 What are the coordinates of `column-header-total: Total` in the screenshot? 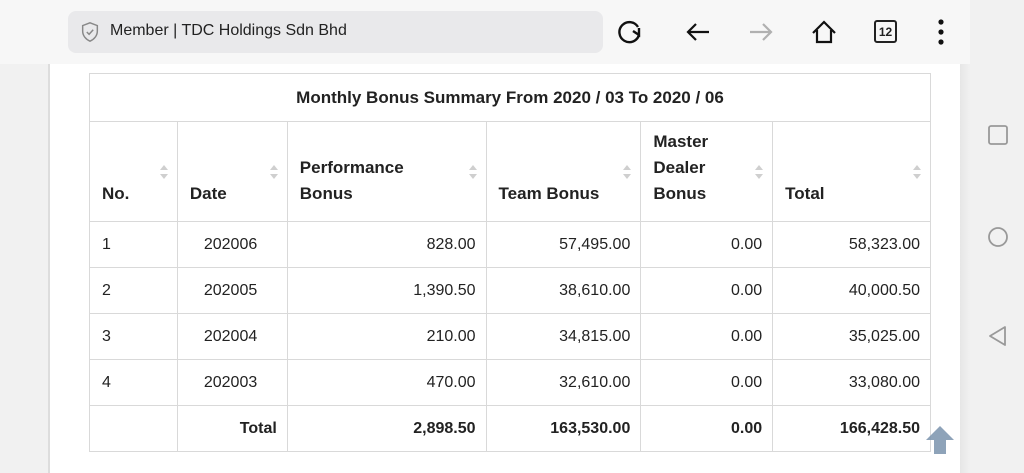 It's located at (851, 171).